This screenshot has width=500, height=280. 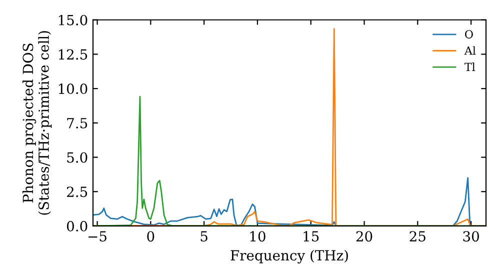 What do you see at coordinates (469, 34) in the screenshot?
I see `legend-label: O` at bounding box center [469, 34].